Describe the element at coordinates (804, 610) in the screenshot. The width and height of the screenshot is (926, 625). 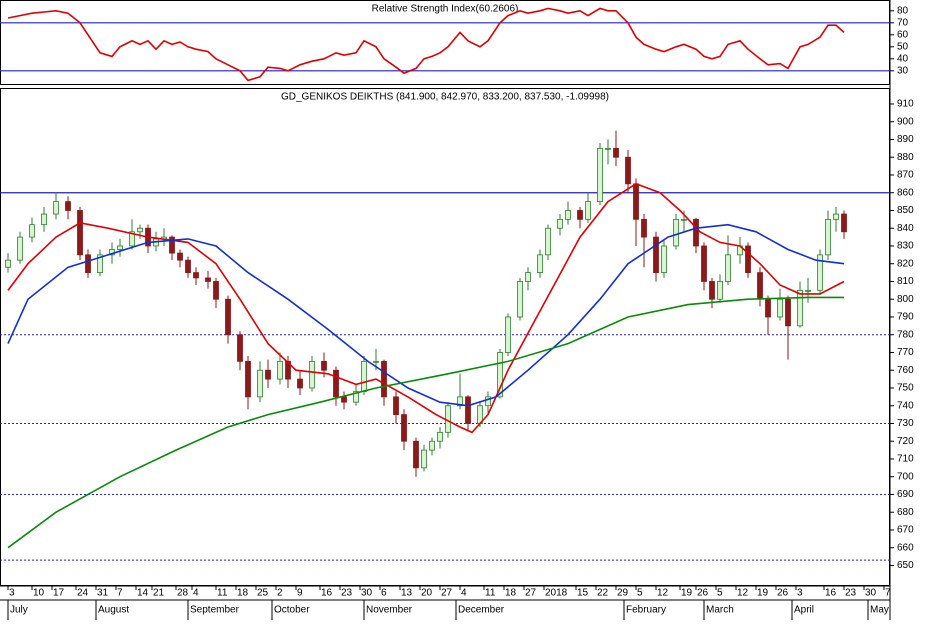
I see `month-label: April` at that location.